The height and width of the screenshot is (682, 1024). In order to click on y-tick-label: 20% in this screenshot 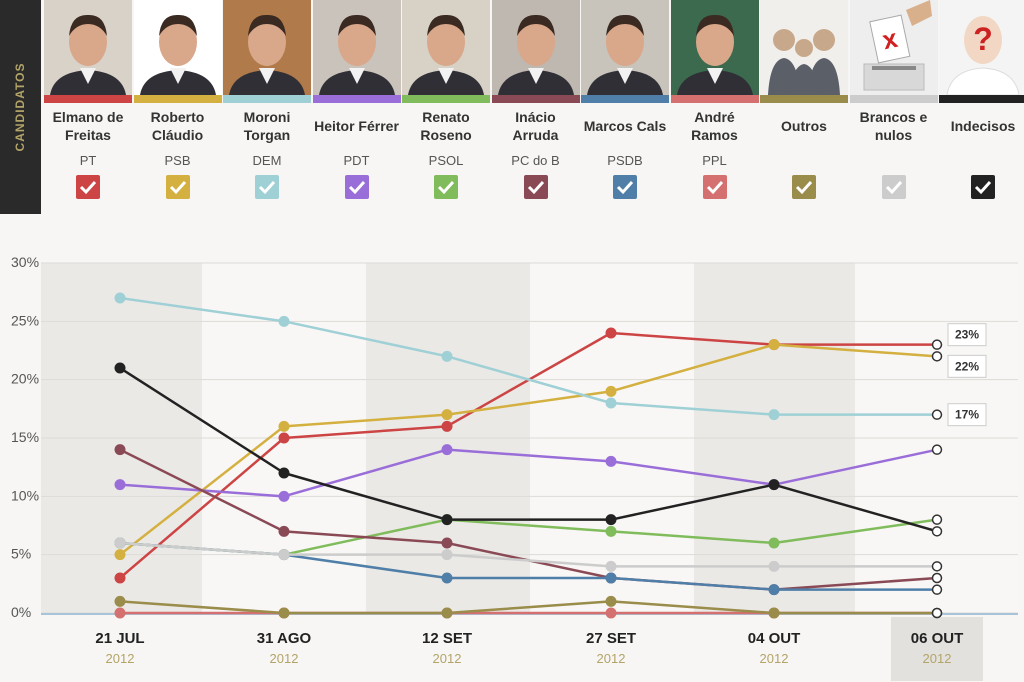, I will do `click(25, 379)`.